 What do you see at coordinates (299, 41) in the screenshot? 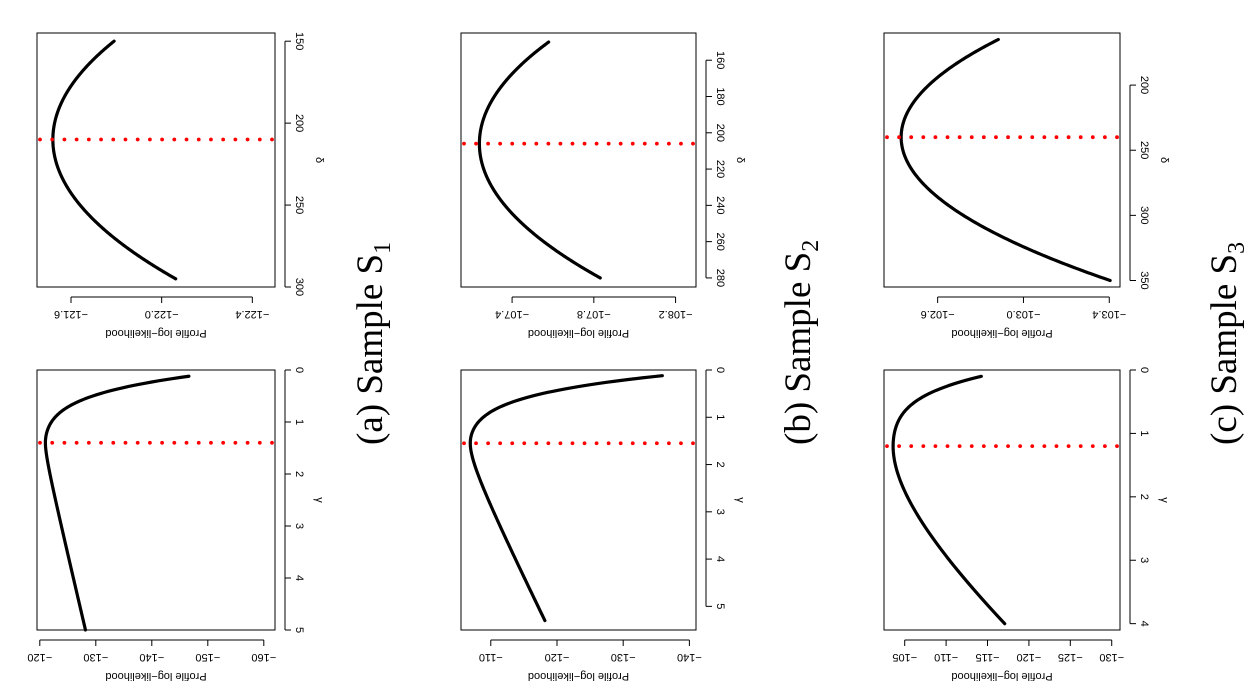
I see `x-tick-label: 150` at bounding box center [299, 41].